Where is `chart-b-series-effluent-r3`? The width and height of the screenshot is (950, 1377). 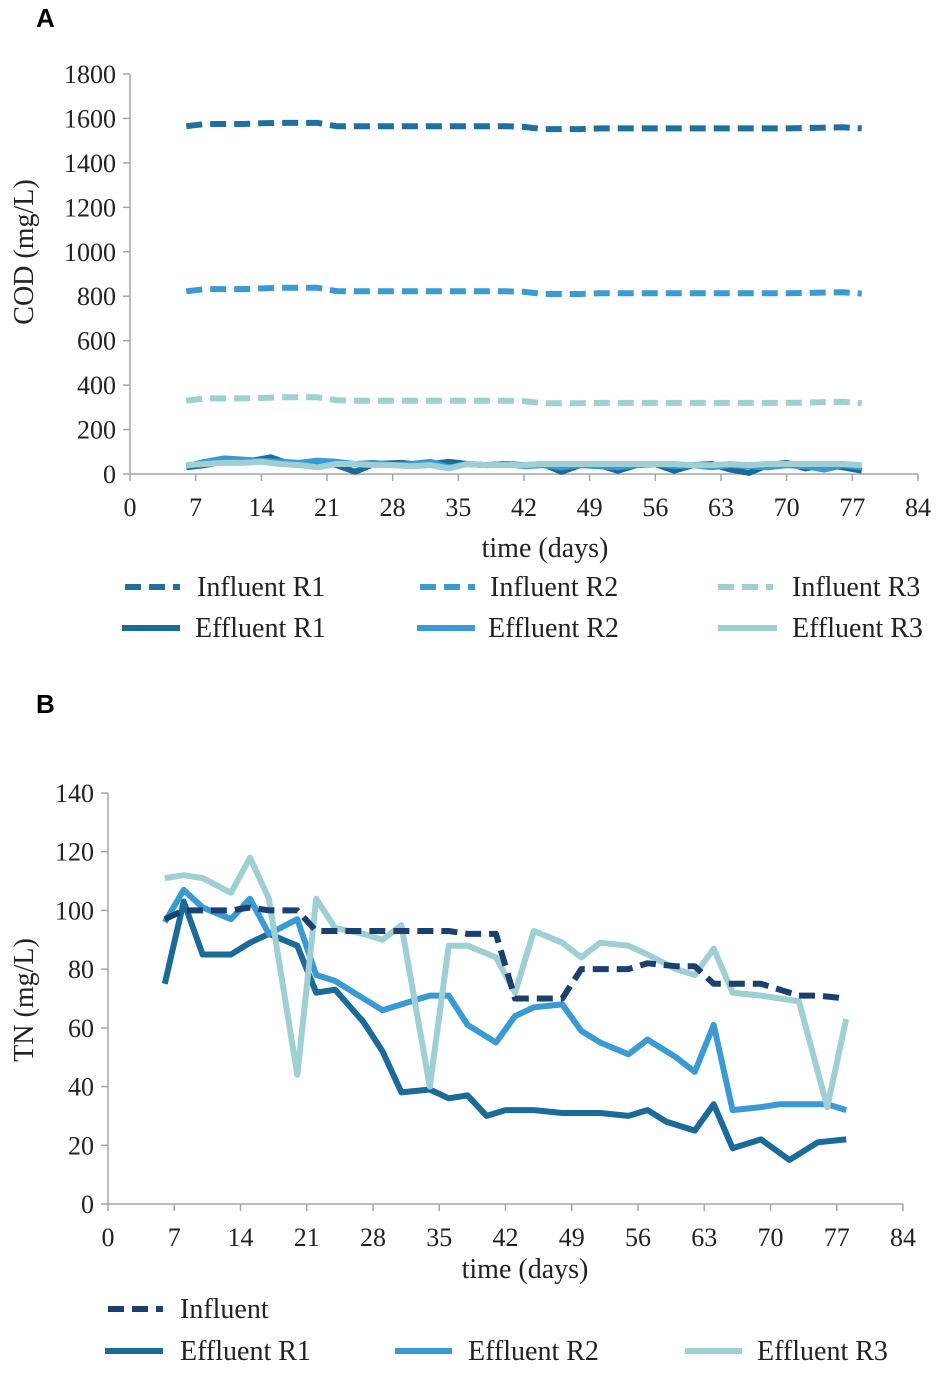 chart-b-series-effluent-r3 is located at coordinates (507, 982).